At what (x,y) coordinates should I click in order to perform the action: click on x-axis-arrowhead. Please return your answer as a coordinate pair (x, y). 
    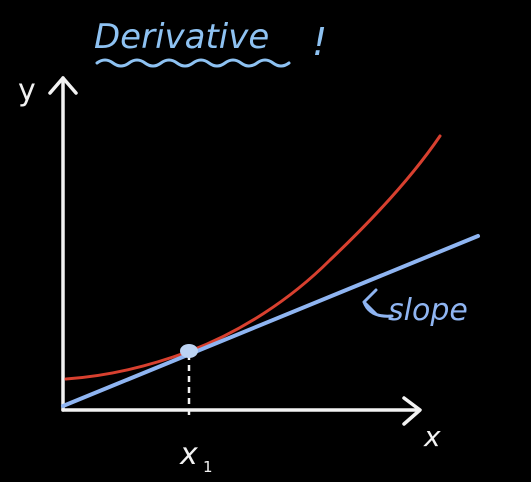
    Looking at the image, I should click on (412, 411).